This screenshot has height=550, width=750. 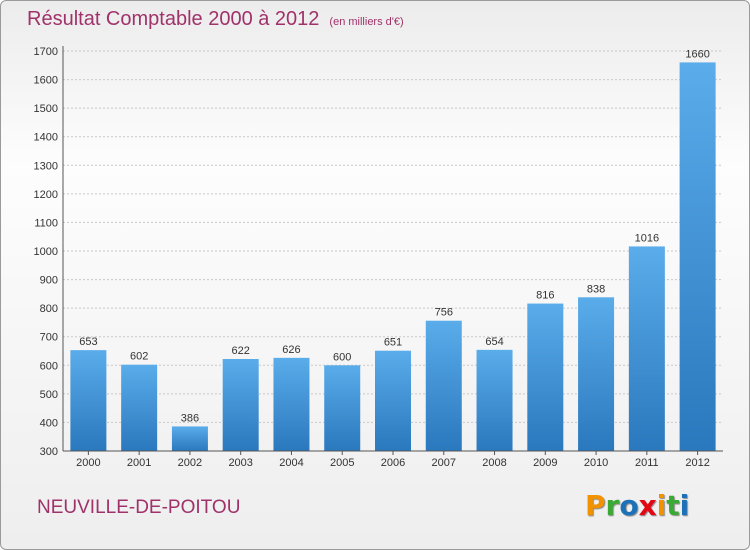 I want to click on y-tick-label: 800, so click(x=49, y=309).